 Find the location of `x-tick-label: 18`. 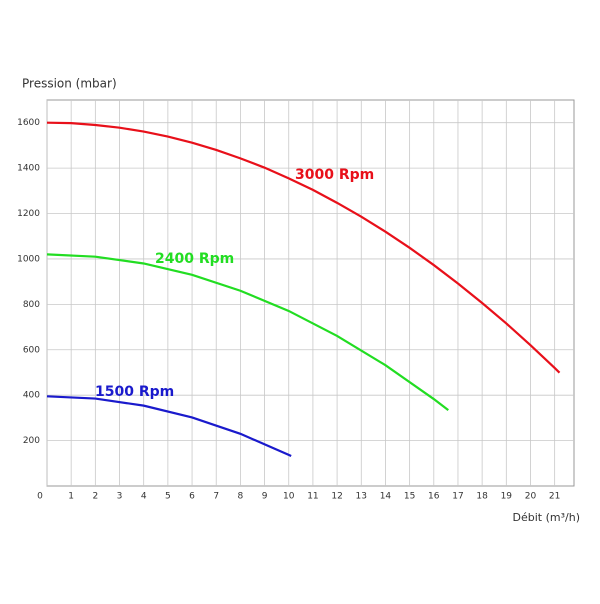

x-tick-label: 18 is located at coordinates (482, 497).